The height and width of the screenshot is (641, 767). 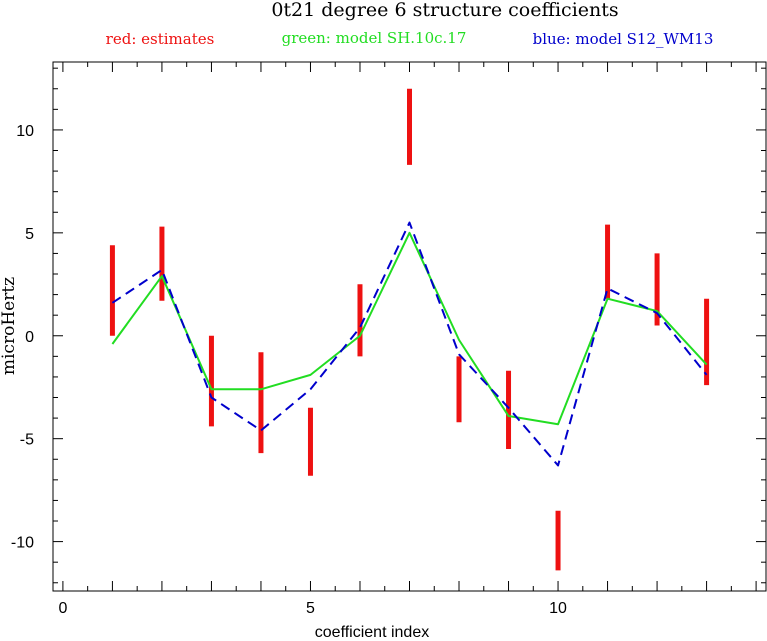 What do you see at coordinates (372, 632) in the screenshot?
I see `x-axis-label: coefficient index` at bounding box center [372, 632].